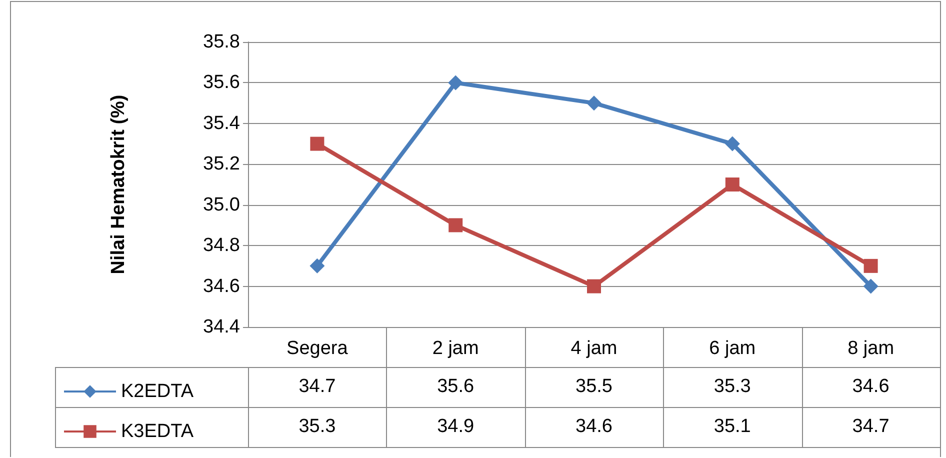 The width and height of the screenshot is (946, 458). What do you see at coordinates (456, 387) in the screenshot?
I see `data-label: 35.6` at bounding box center [456, 387].